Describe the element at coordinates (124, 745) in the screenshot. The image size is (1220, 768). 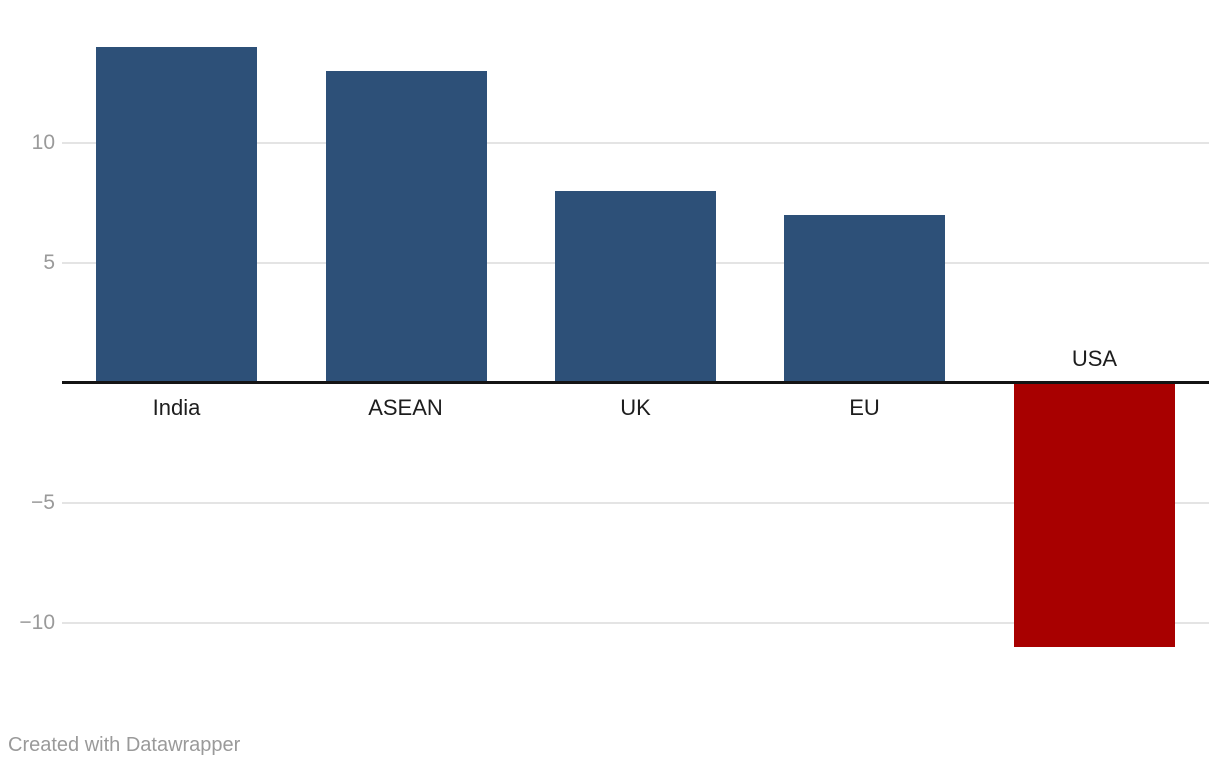
I see `datawrapper-credit-link: Created with Datawrapper` at that location.